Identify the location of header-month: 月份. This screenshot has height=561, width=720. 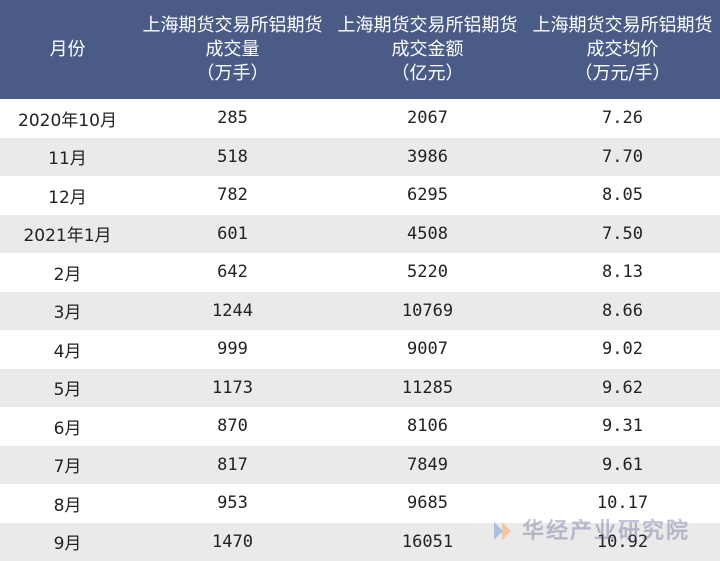
(67, 49).